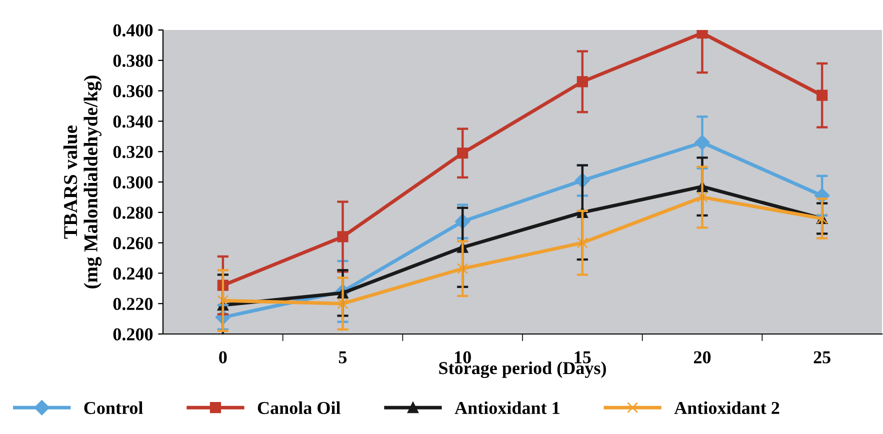 The image size is (883, 434). What do you see at coordinates (463, 357) in the screenshot?
I see `x-tick-label: 10` at bounding box center [463, 357].